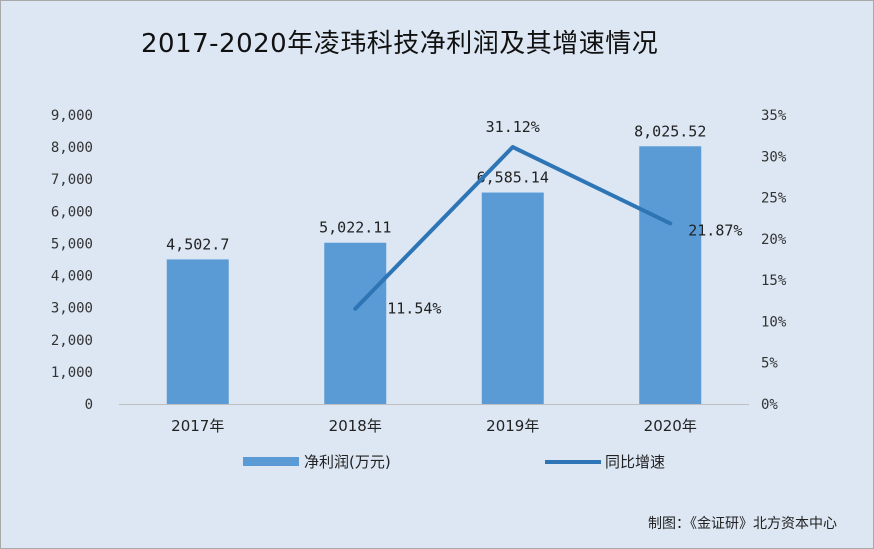 This screenshot has height=549, width=874. What do you see at coordinates (72, 341) in the screenshot?
I see `y-left-tick-label: 2,000` at bounding box center [72, 341].